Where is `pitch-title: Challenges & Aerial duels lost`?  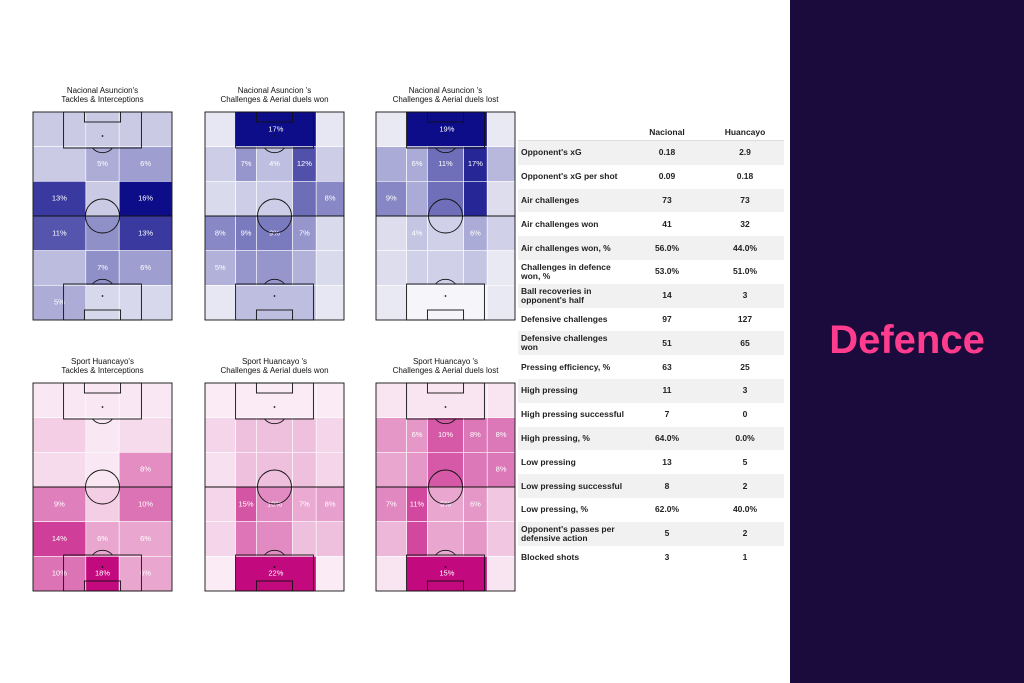 pitch-title: Challenges & Aerial duels lost is located at coordinates (446, 370).